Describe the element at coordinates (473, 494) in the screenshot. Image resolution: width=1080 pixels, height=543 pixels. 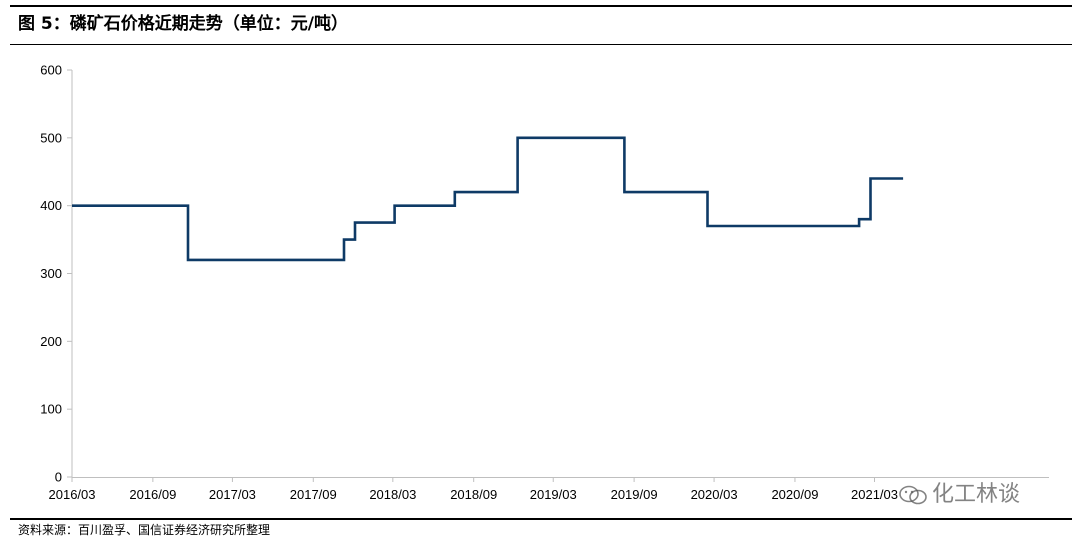
I see `x-tick-label: 2018/09` at that location.